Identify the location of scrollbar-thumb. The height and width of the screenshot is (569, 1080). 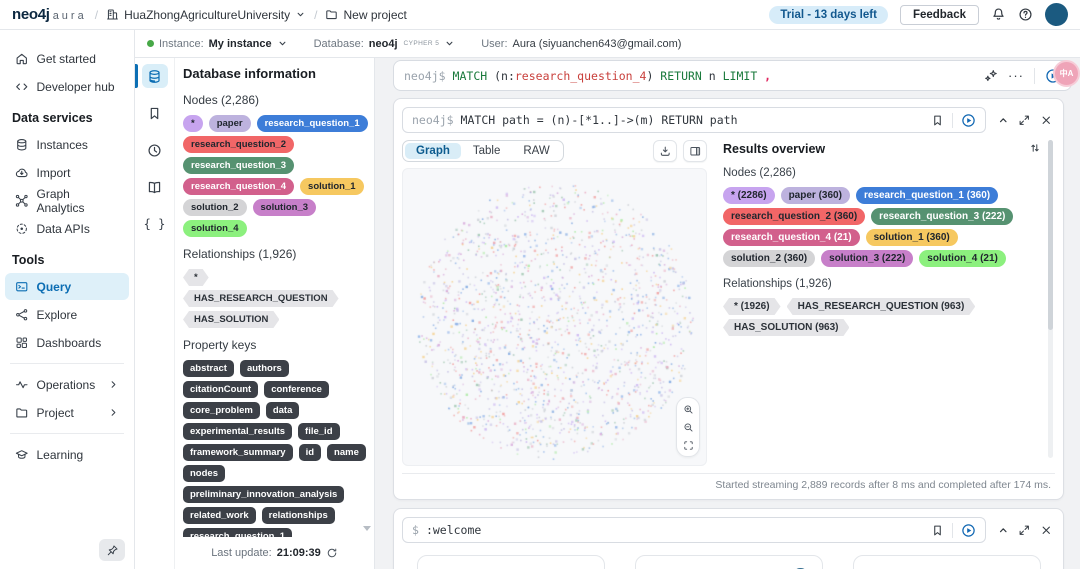
(1050, 235).